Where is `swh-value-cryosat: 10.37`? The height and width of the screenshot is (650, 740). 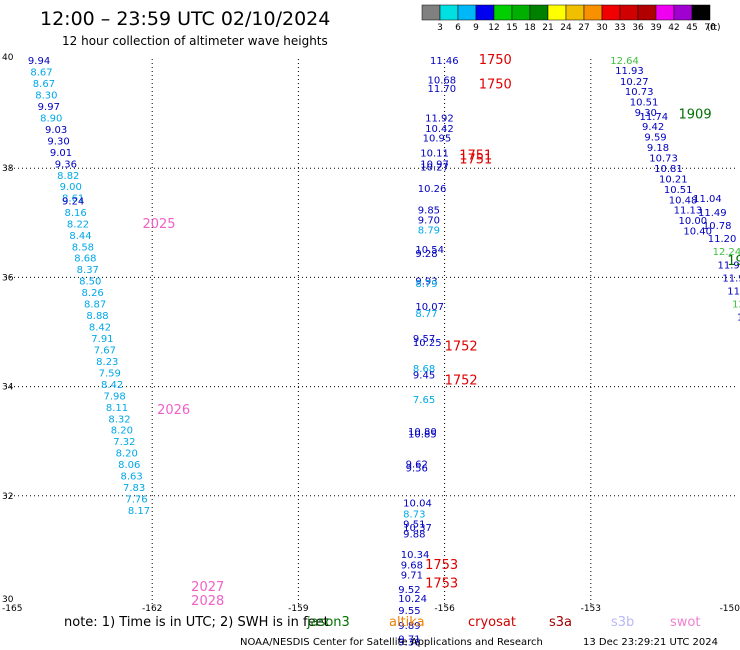 swh-value-cryosat: 10.37 is located at coordinates (417, 528).